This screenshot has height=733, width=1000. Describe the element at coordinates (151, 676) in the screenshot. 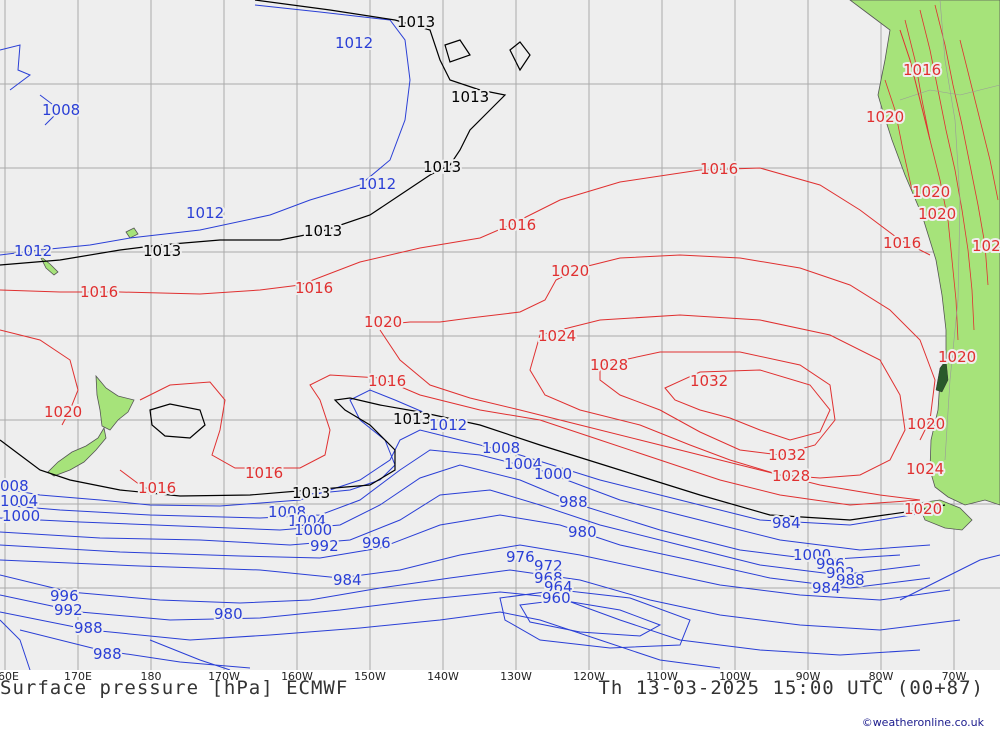

I see `longitude-tick-label: 180` at that location.